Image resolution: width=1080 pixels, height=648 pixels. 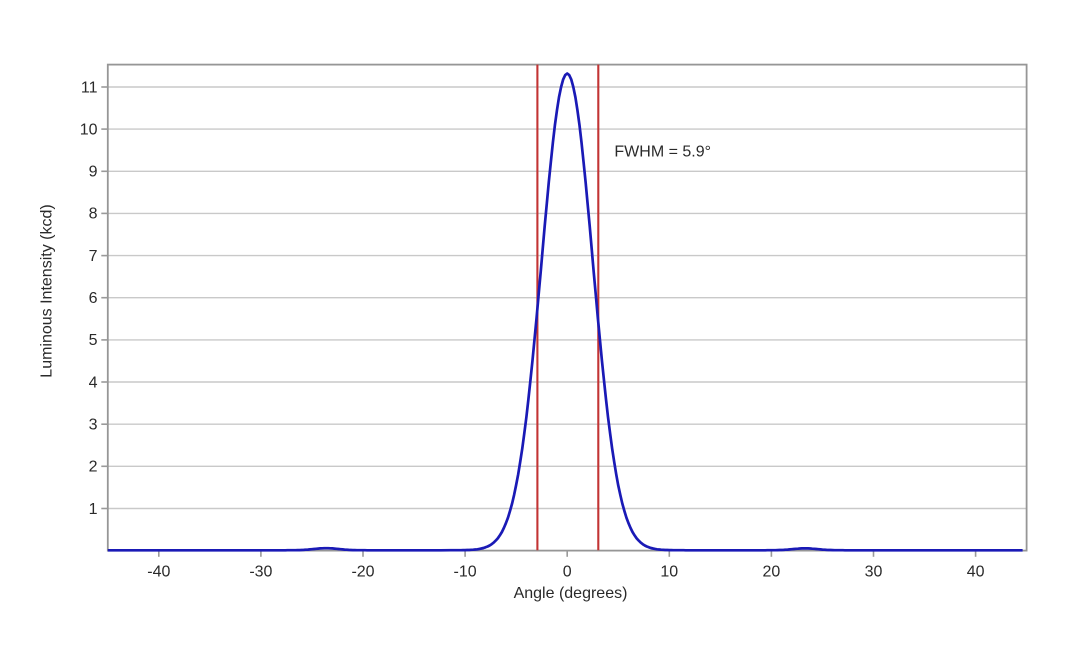 What do you see at coordinates (93, 425) in the screenshot?
I see `svg-text: 3` at bounding box center [93, 425].